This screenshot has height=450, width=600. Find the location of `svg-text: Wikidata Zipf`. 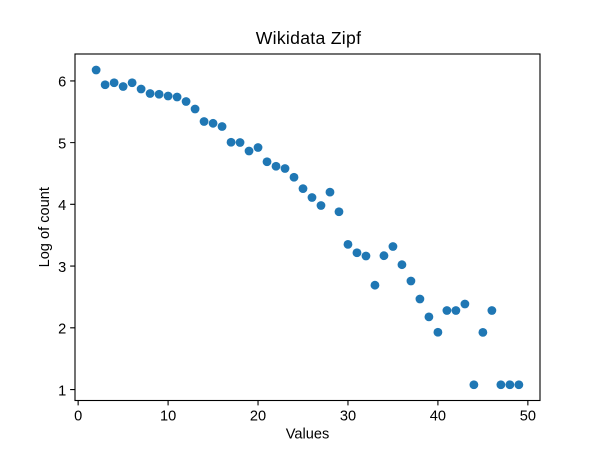

svg-text: Wikidata Zipf is located at coordinates (309, 38).